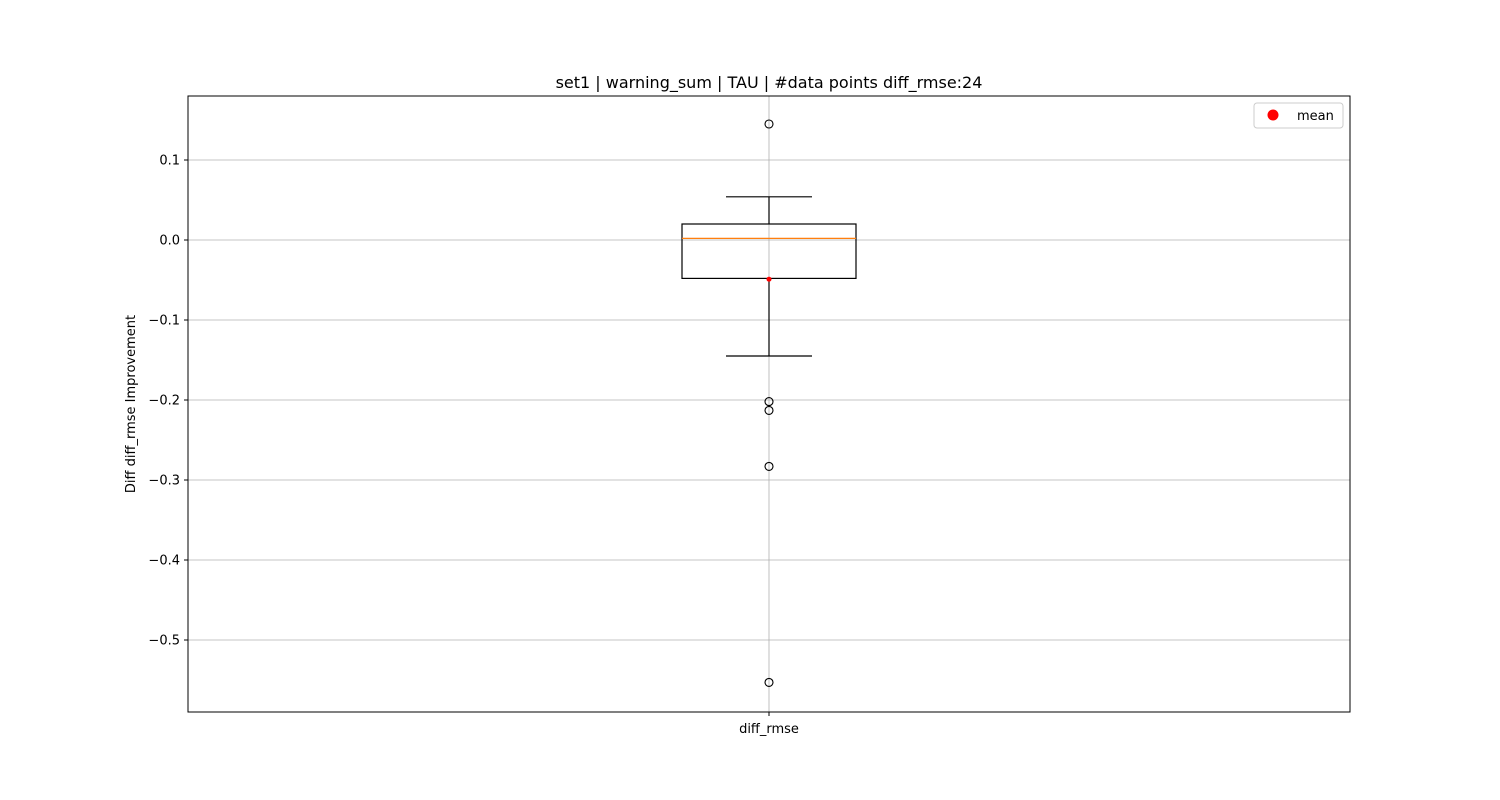  Describe the element at coordinates (169, 161) in the screenshot. I see `y-tick-label: 0.1` at that location.